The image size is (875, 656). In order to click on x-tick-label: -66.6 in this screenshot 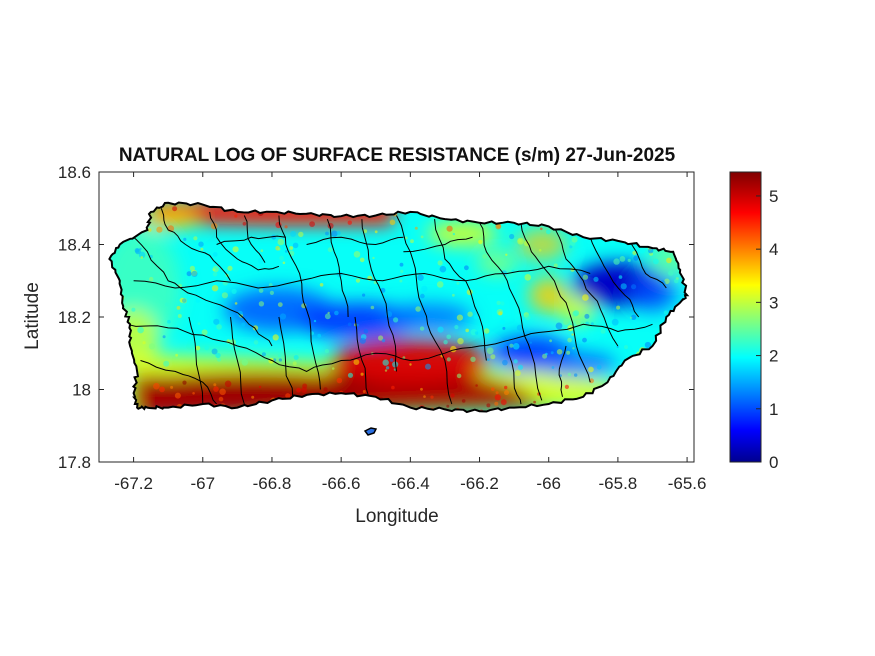, I will do `click(341, 483)`.